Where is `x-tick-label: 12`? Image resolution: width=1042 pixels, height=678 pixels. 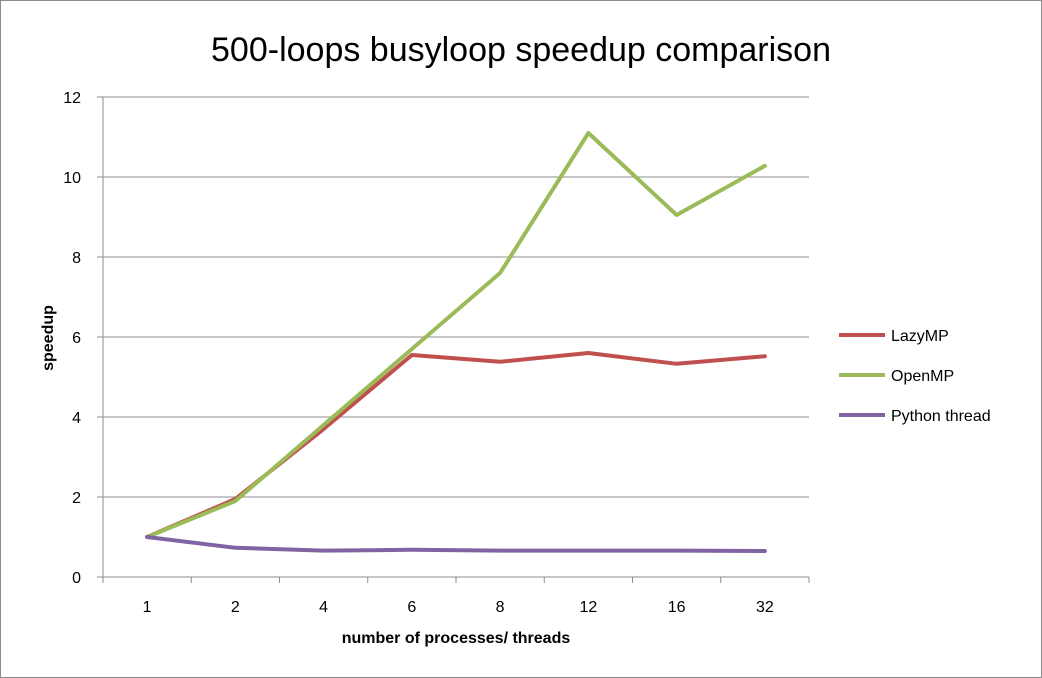 x-tick-label: 12 is located at coordinates (588, 607).